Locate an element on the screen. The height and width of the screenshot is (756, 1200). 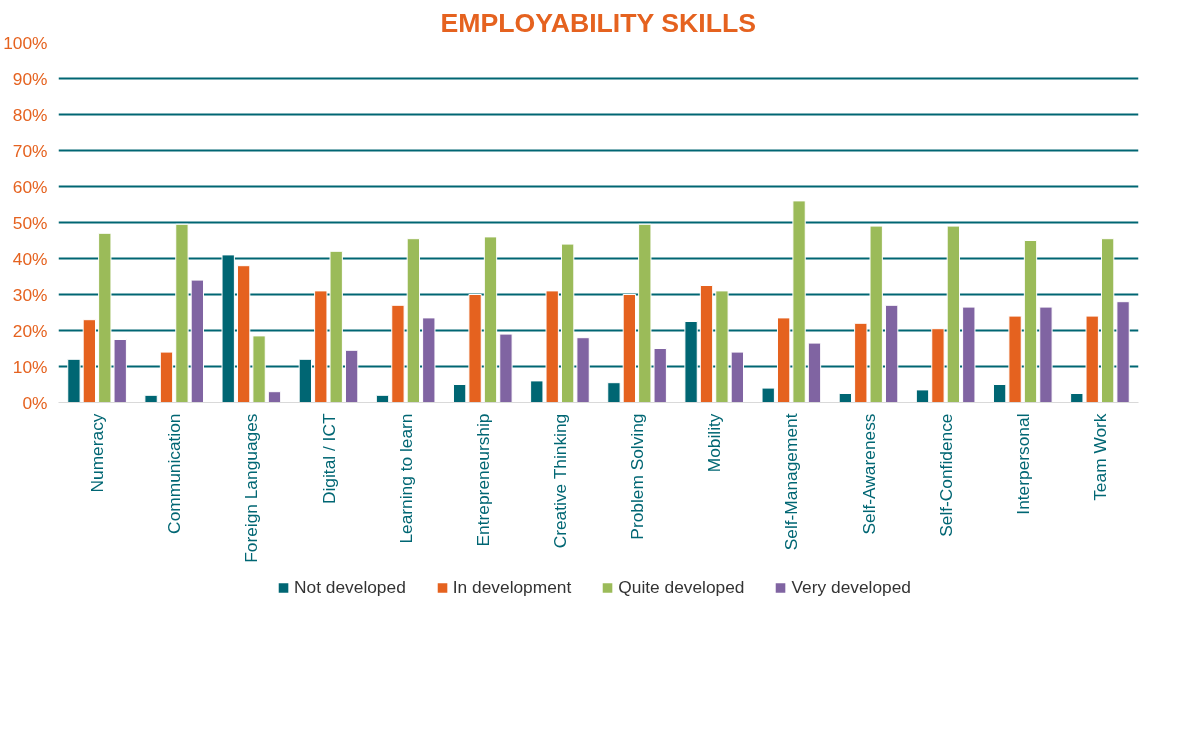
y-tick-label: 50% is located at coordinates (30, 222).